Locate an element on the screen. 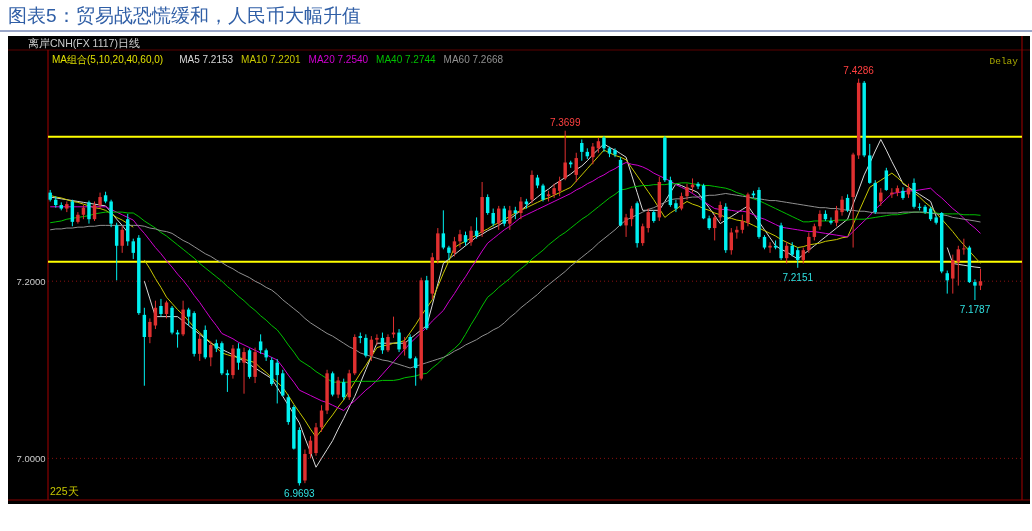 The image size is (1032, 531). legend-title: MA组合(5,10,20,40,60,0) is located at coordinates (108, 59).